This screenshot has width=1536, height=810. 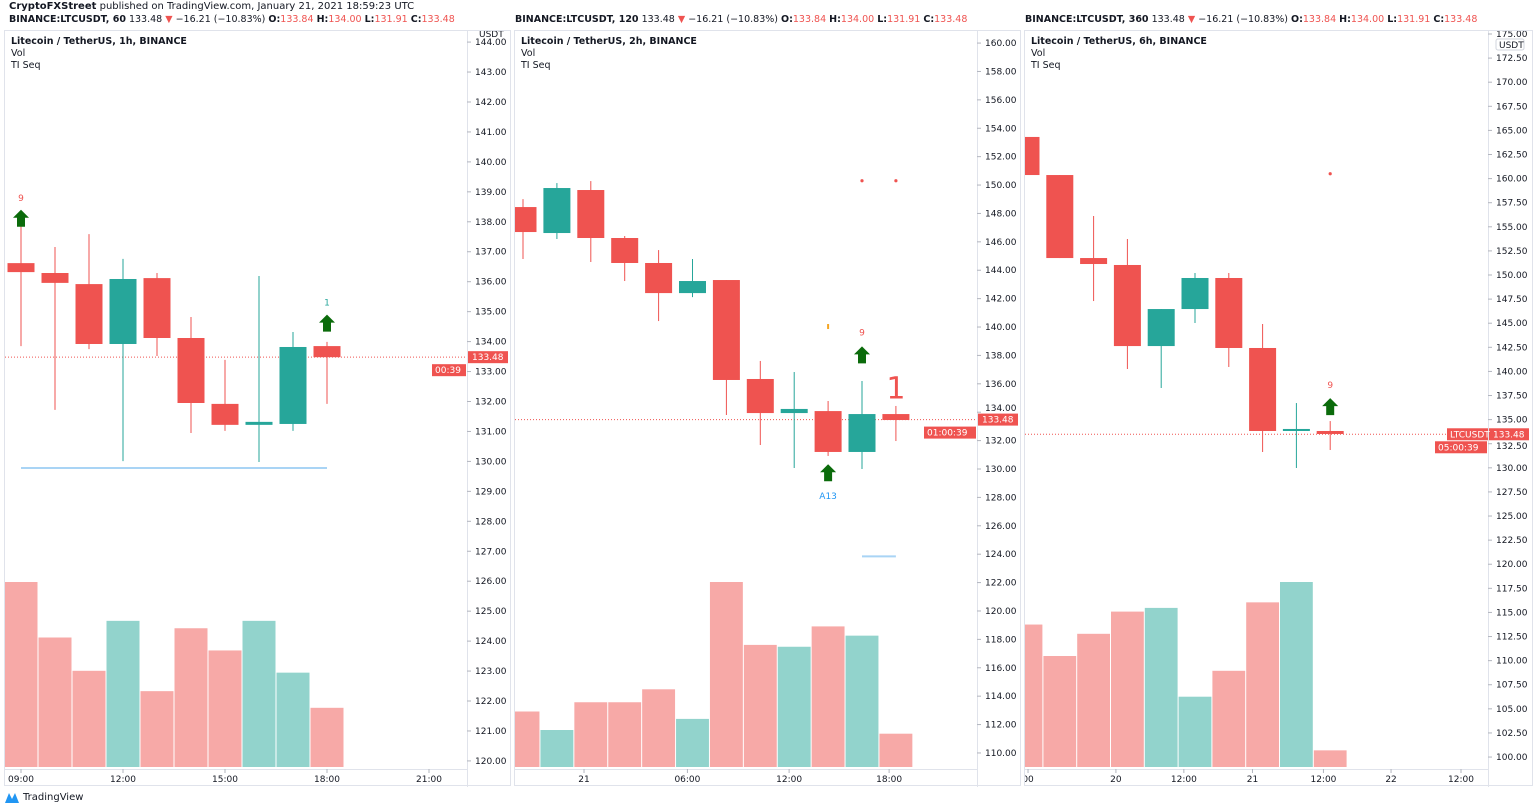 What do you see at coordinates (687, 780) in the screenshot?
I see `time-tick-label: 06:00` at bounding box center [687, 780].